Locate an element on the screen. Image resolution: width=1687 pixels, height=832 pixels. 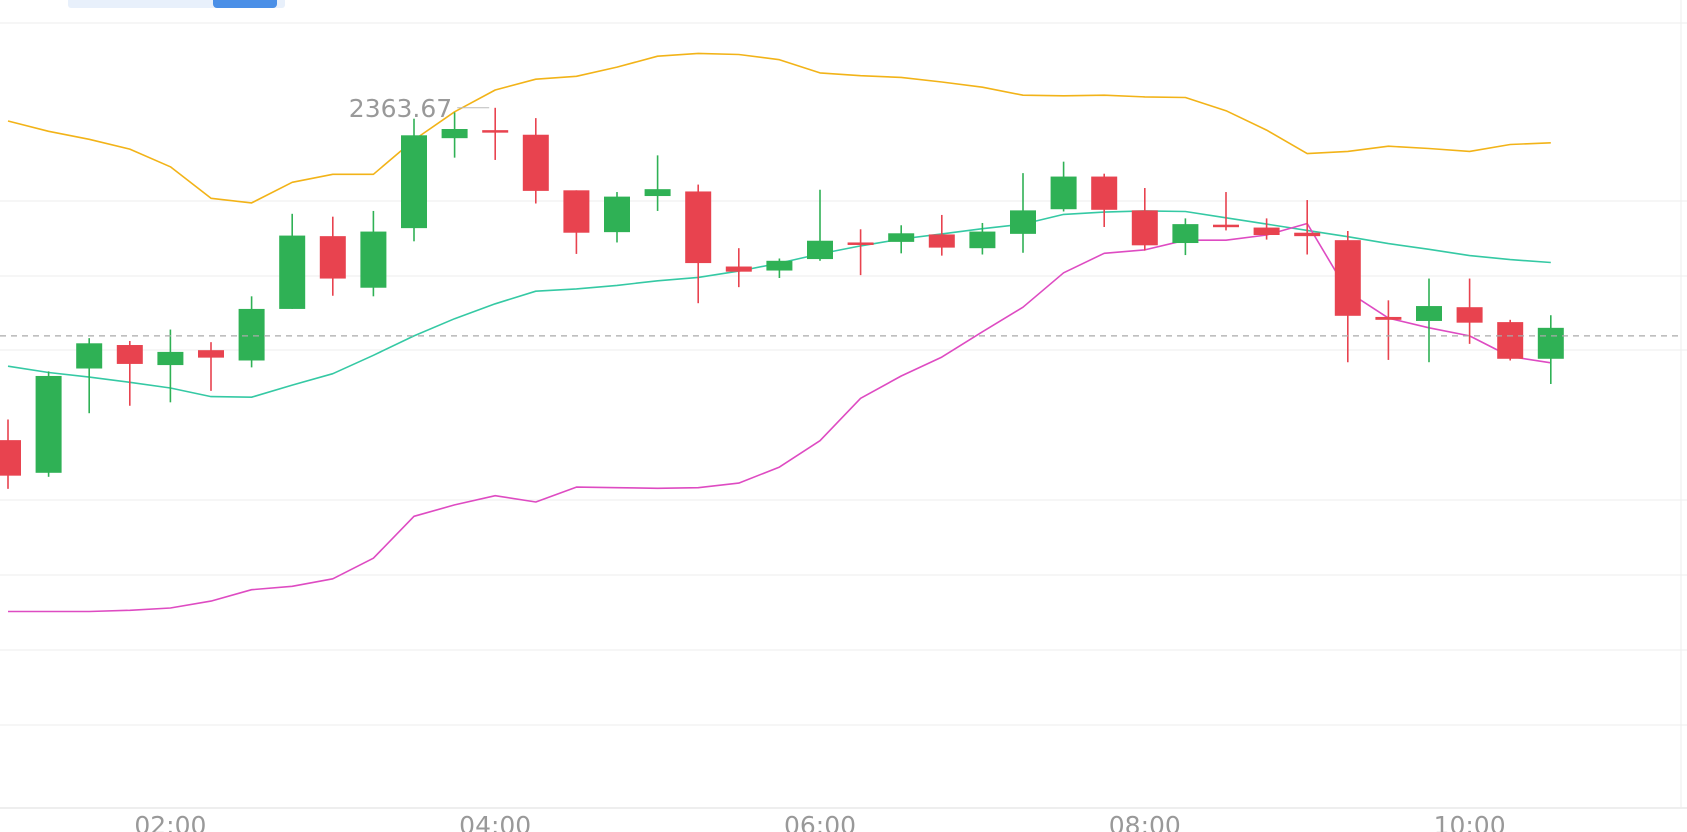
x-tick-label: 04:00 is located at coordinates (495, 821).